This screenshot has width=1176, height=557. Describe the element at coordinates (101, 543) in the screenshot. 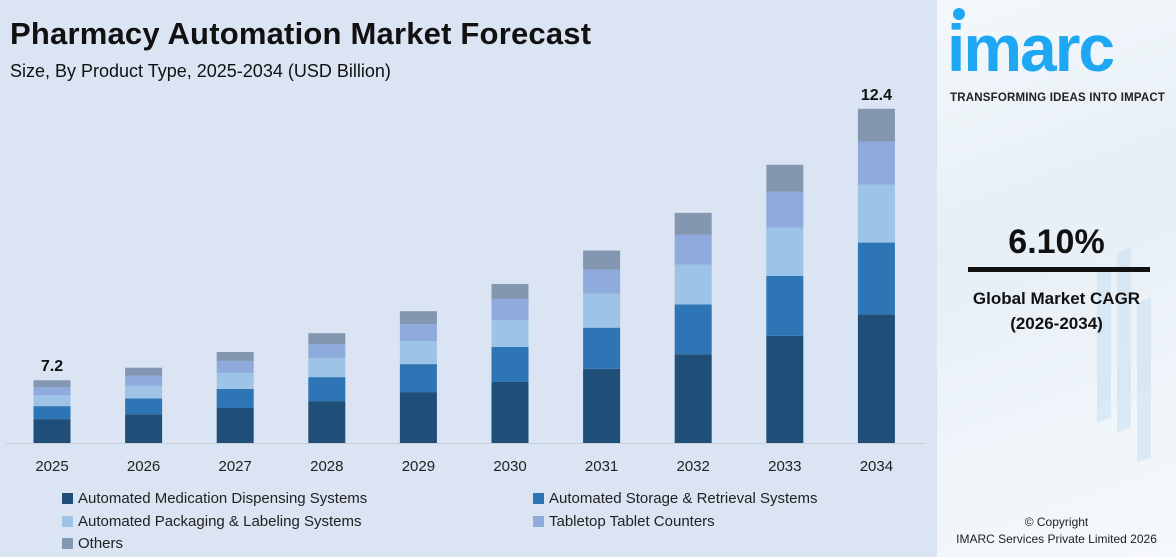

I see `legend-label: Others` at that location.